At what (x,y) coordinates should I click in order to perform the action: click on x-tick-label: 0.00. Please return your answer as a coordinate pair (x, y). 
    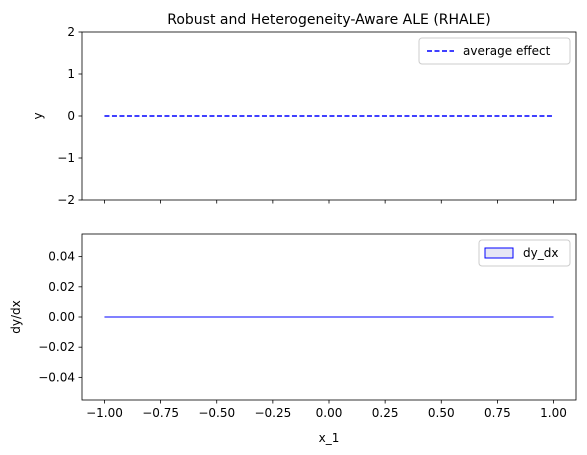
    Looking at the image, I should click on (329, 413).